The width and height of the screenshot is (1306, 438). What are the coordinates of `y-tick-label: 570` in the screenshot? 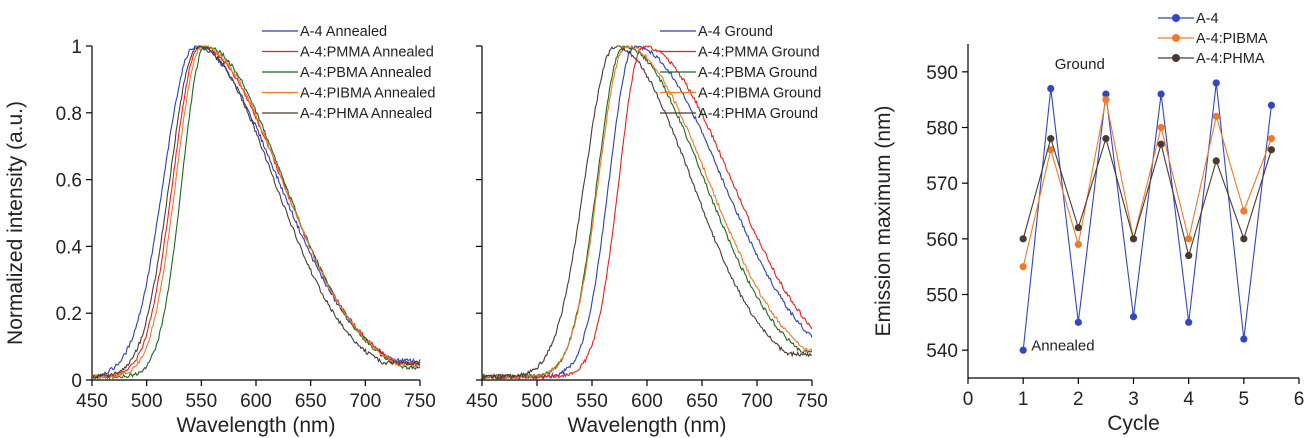 It's located at (942, 184).